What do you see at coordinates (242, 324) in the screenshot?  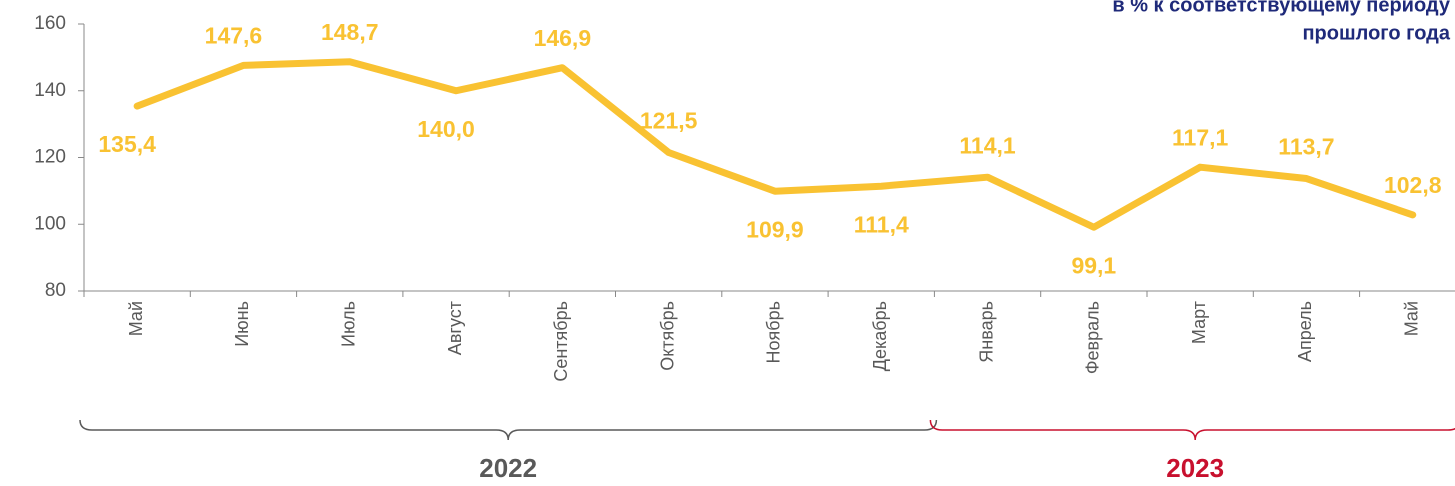 I see `x-tick-label: Июнь` at bounding box center [242, 324].